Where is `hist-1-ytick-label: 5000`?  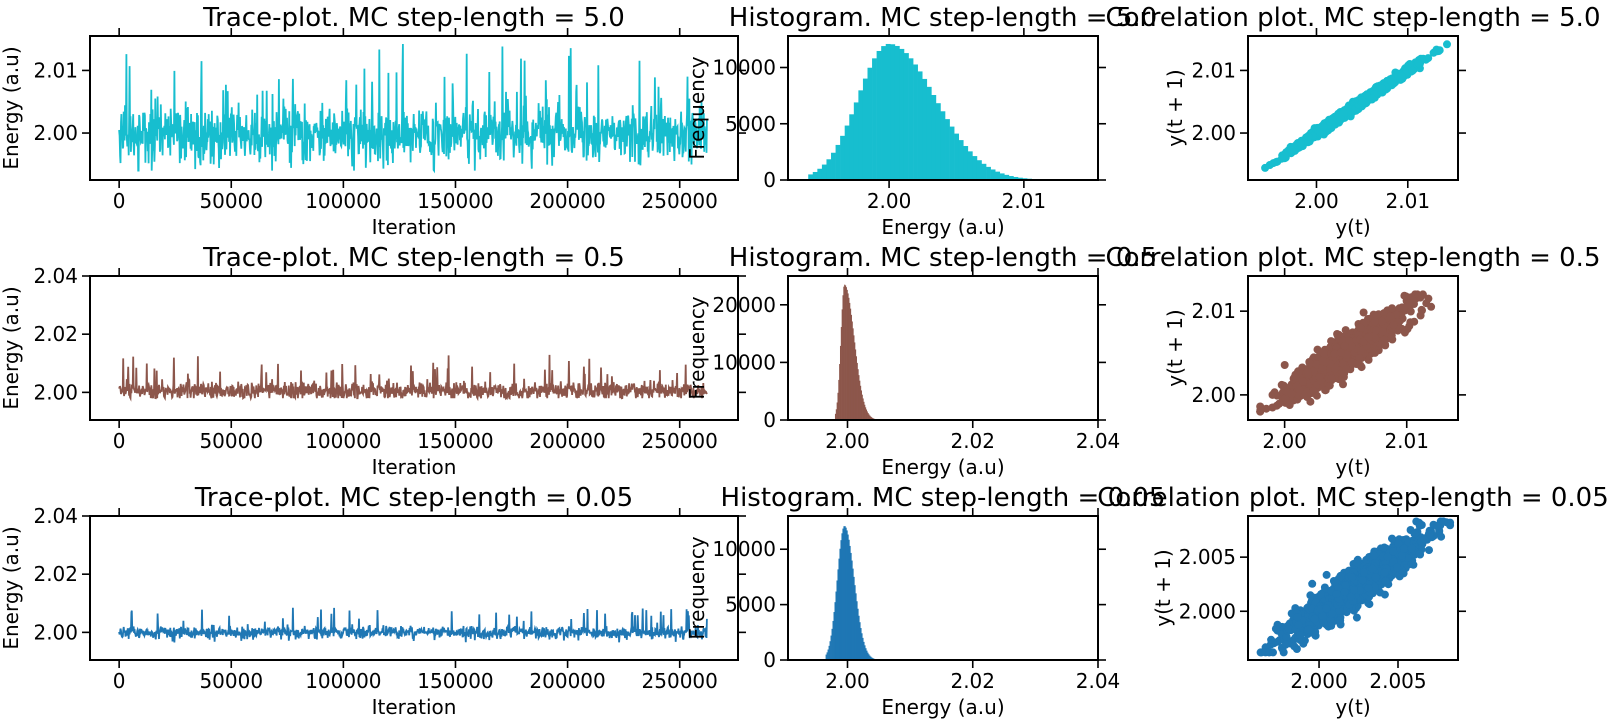
hist-1-ytick-label: 5000 is located at coordinates (750, 124).